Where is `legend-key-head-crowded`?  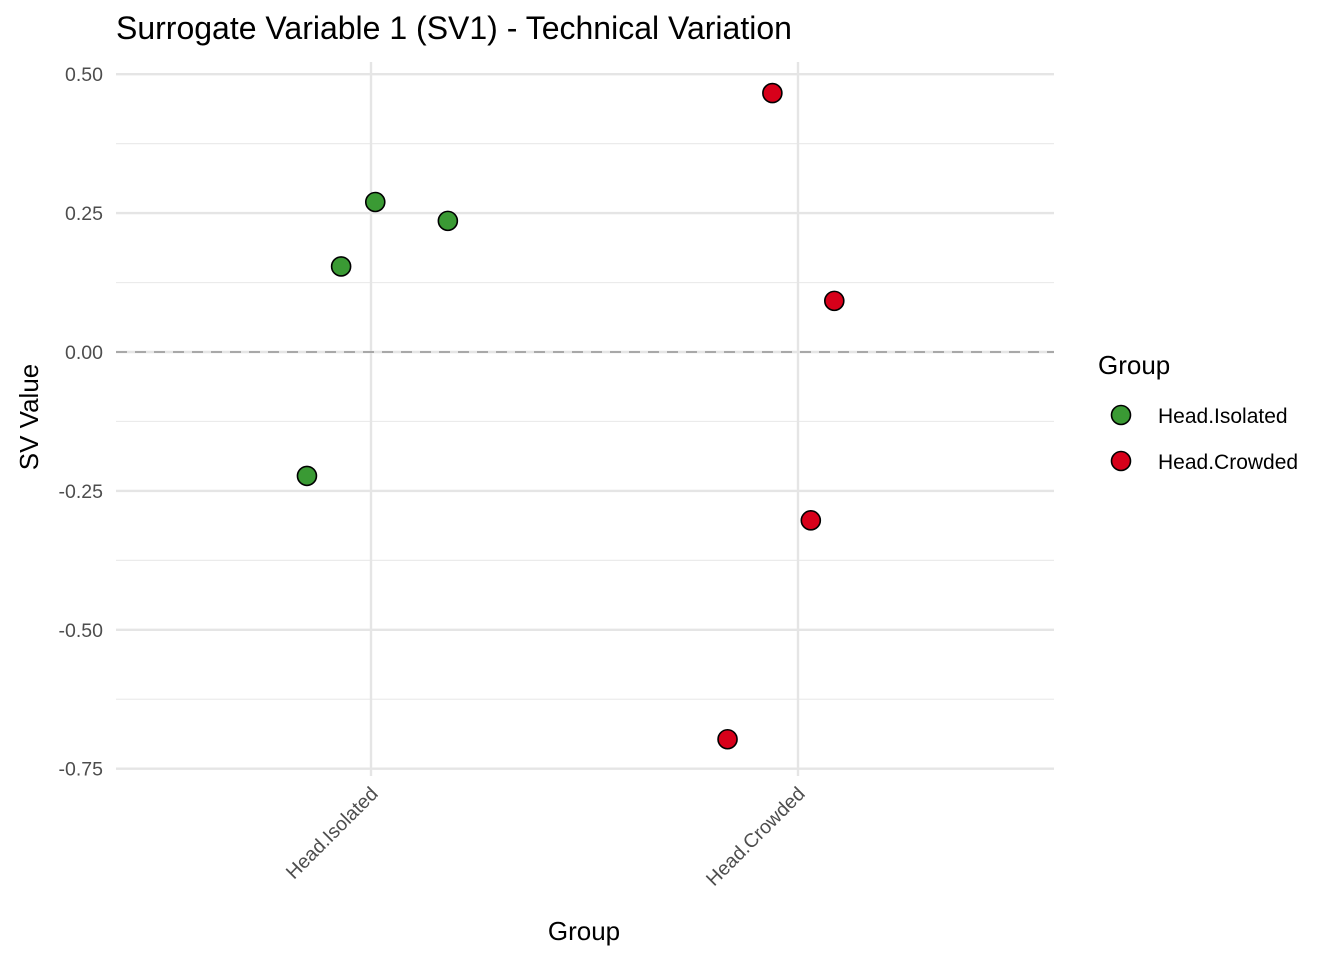
legend-key-head-crowded is located at coordinates (1121, 461).